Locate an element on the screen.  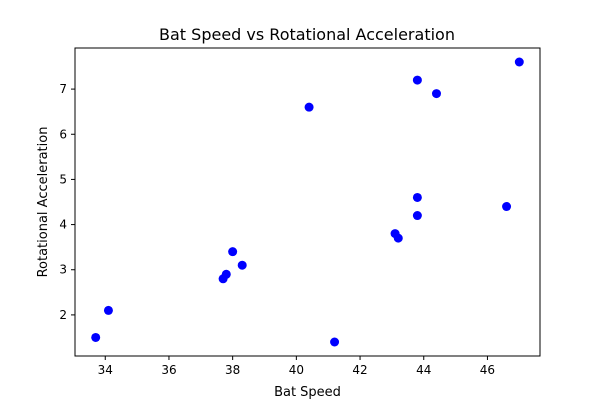
y-tick-label: 3 is located at coordinates (63, 270).